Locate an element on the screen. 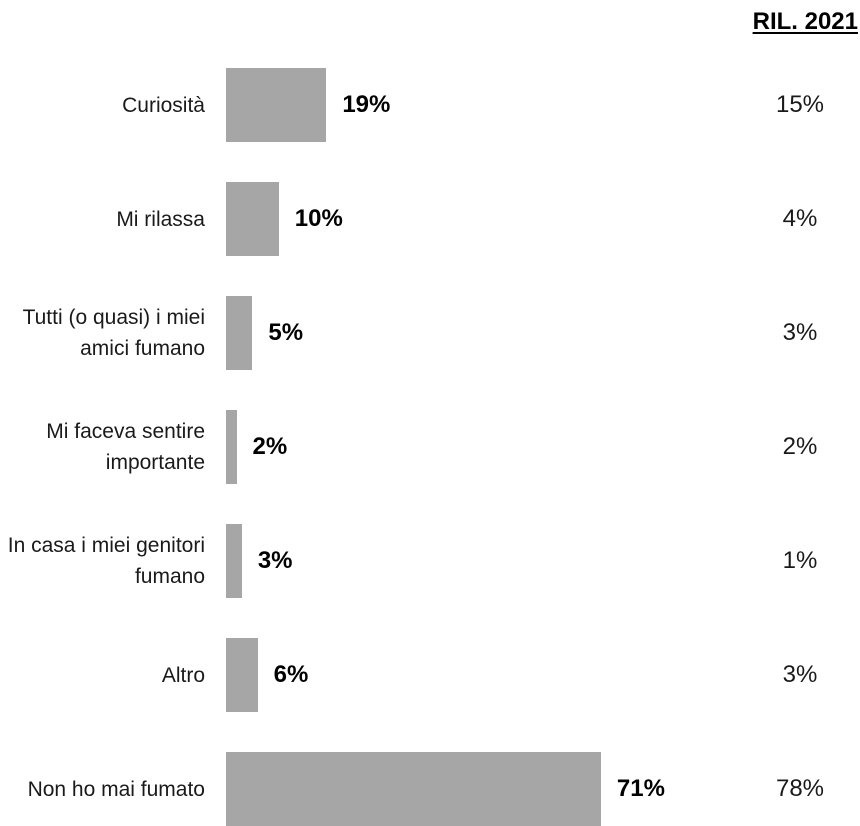 The width and height of the screenshot is (860, 826). category-label-text: Curiosità is located at coordinates (163, 105).